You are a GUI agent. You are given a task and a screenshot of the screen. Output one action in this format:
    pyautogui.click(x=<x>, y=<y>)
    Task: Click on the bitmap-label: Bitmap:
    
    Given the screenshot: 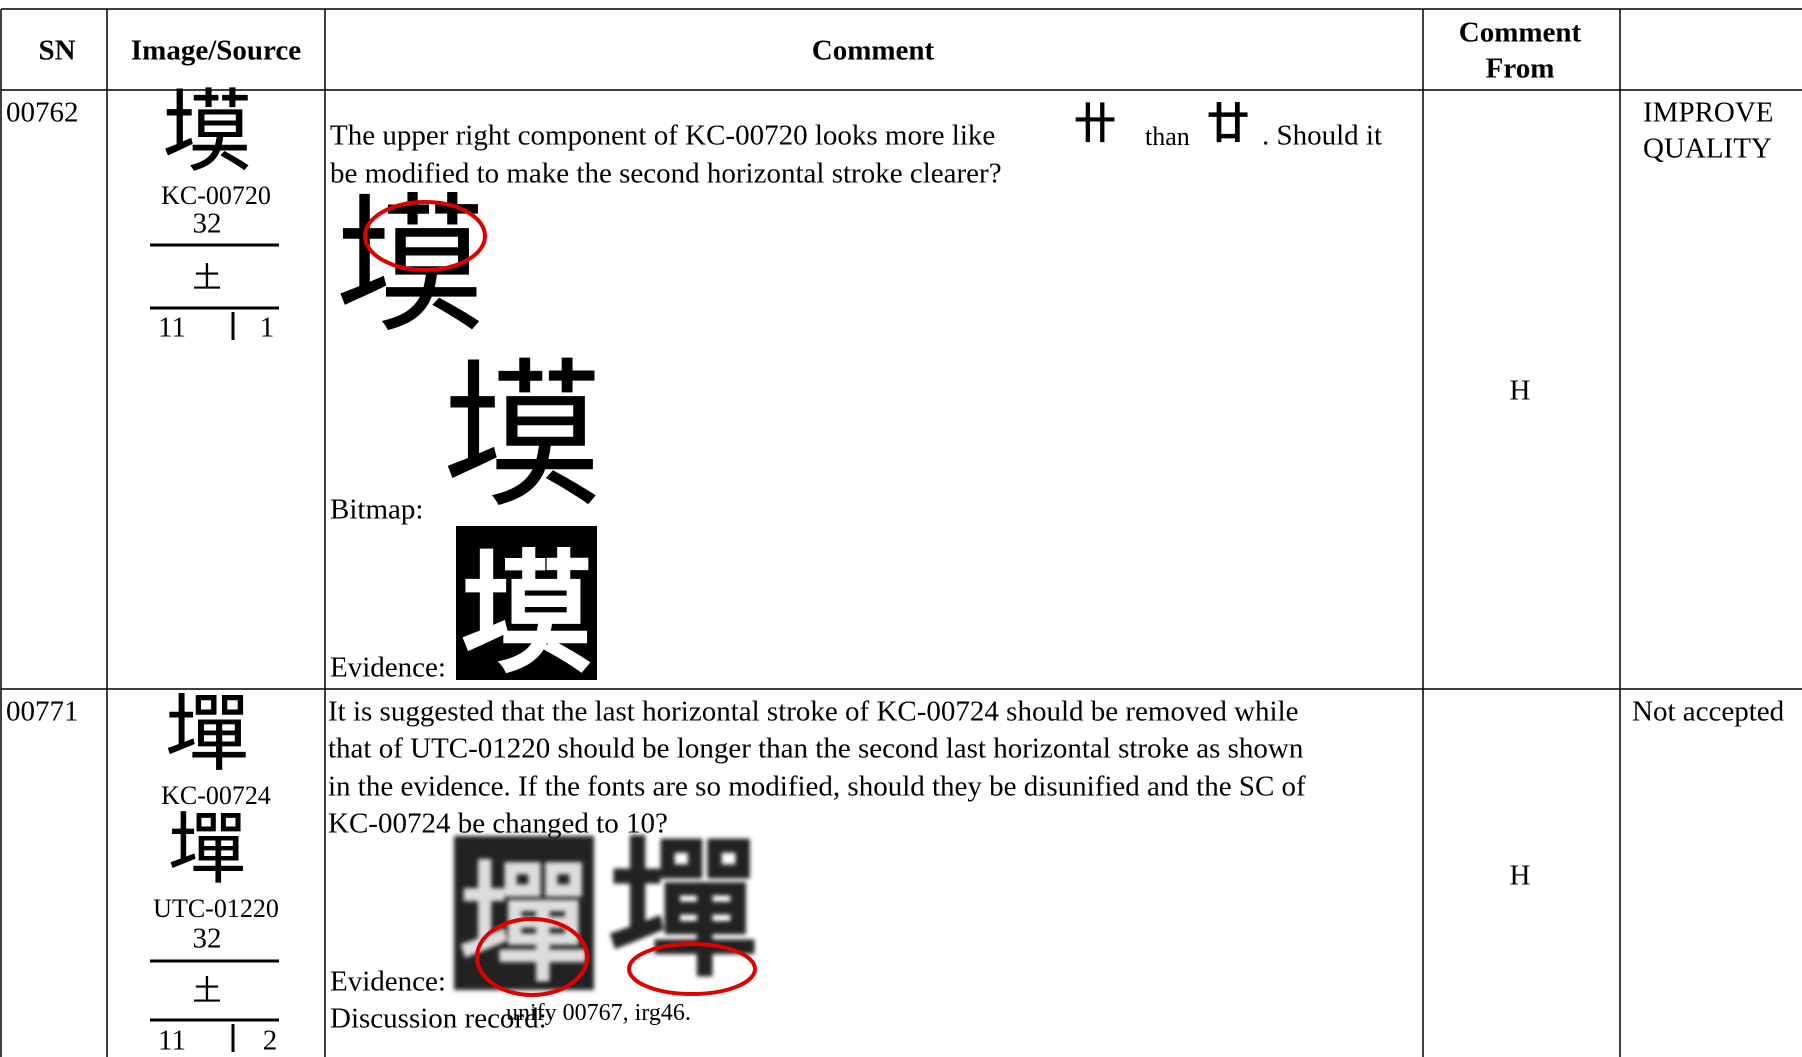 What is the action you would take?
    pyautogui.click(x=377, y=509)
    